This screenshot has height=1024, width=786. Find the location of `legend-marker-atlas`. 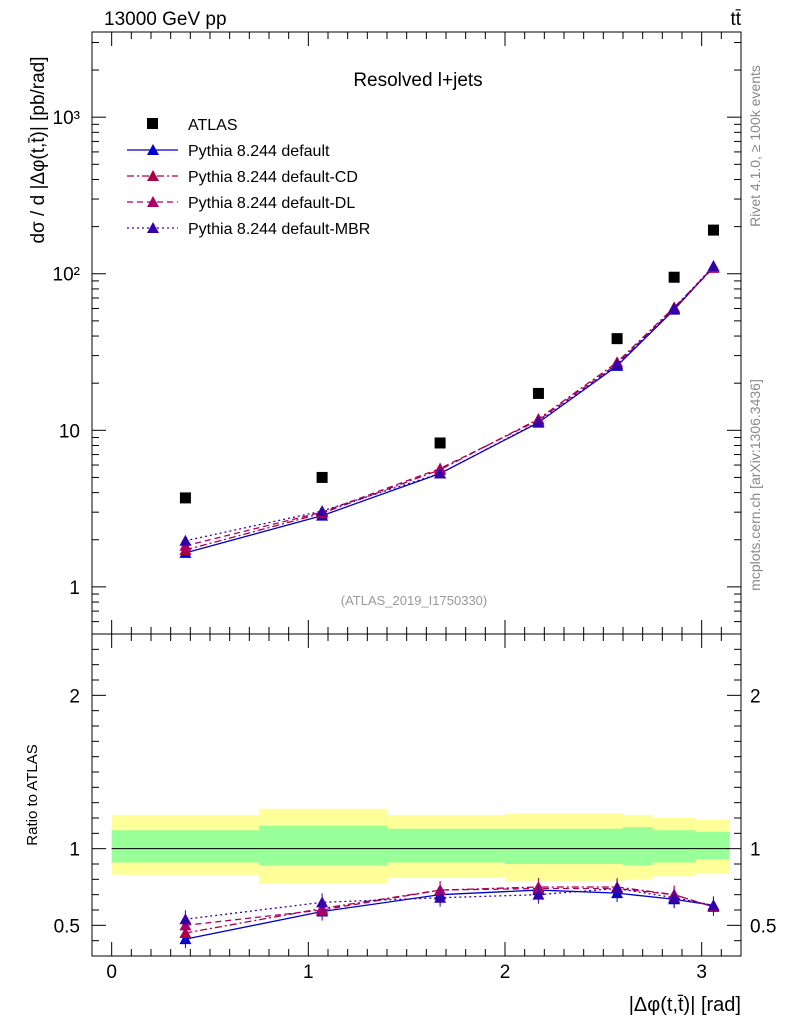

legend-marker-atlas is located at coordinates (152, 123).